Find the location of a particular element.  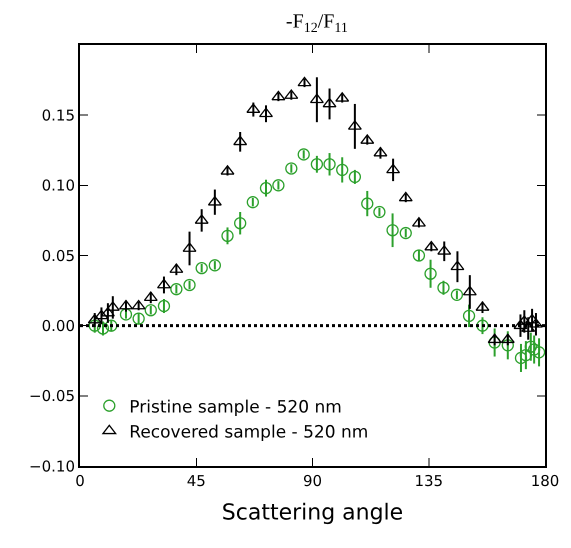

x-axis-title: Scattering angle is located at coordinates (313, 513).